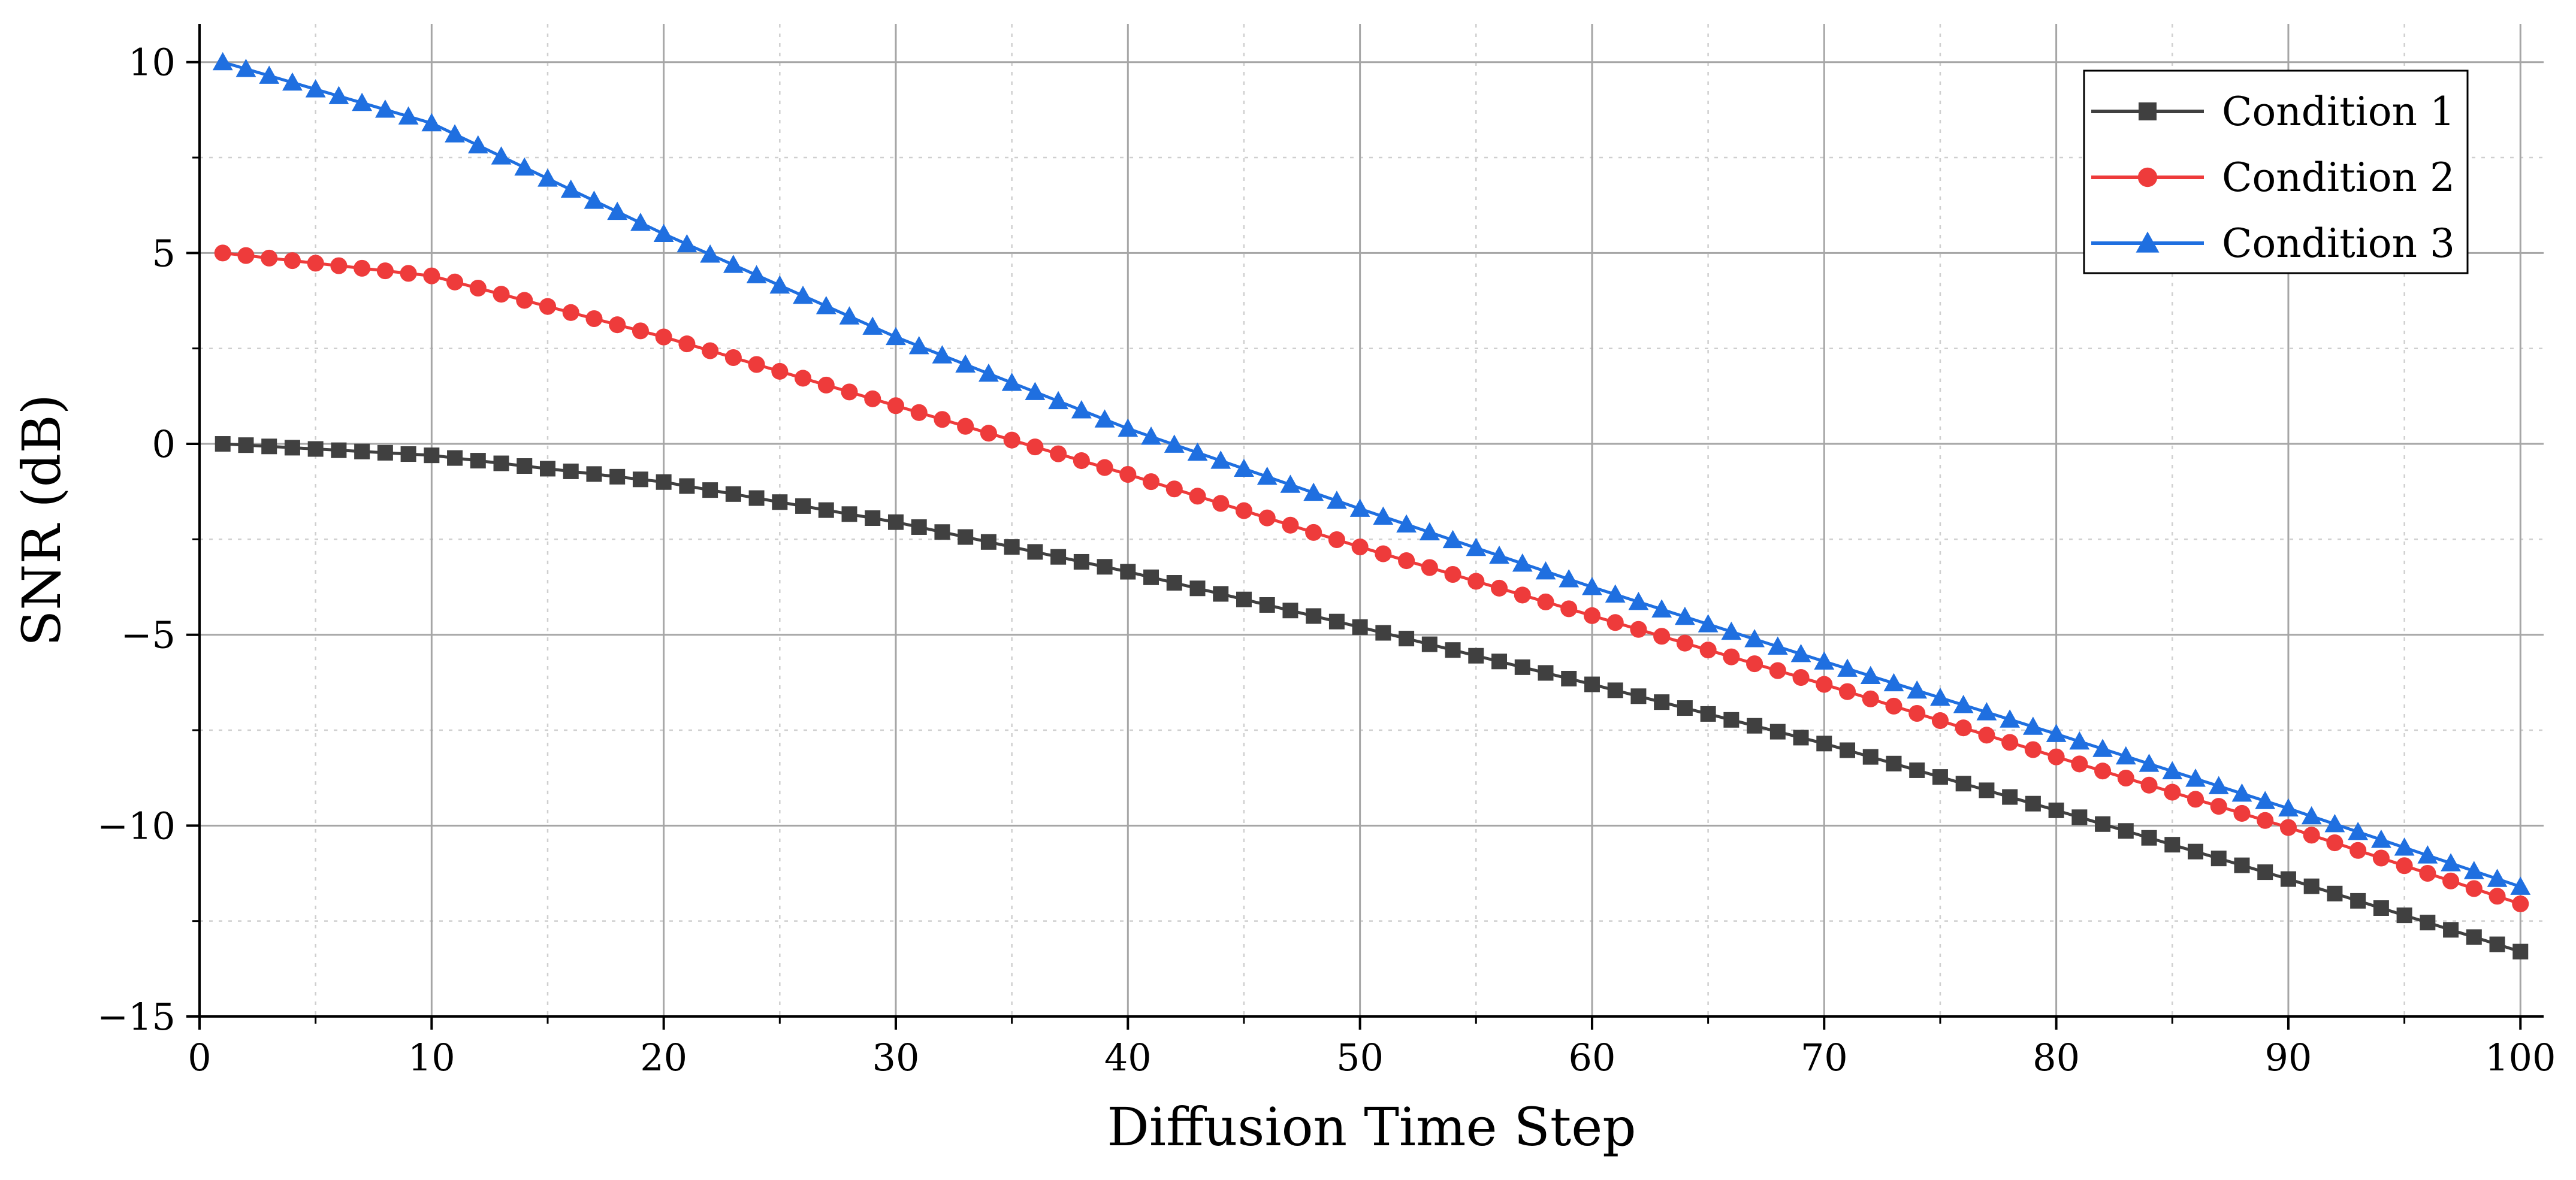 The image size is (2576, 1180). I want to click on x-axis-title: Diffusion Time Step, so click(1372, 1127).